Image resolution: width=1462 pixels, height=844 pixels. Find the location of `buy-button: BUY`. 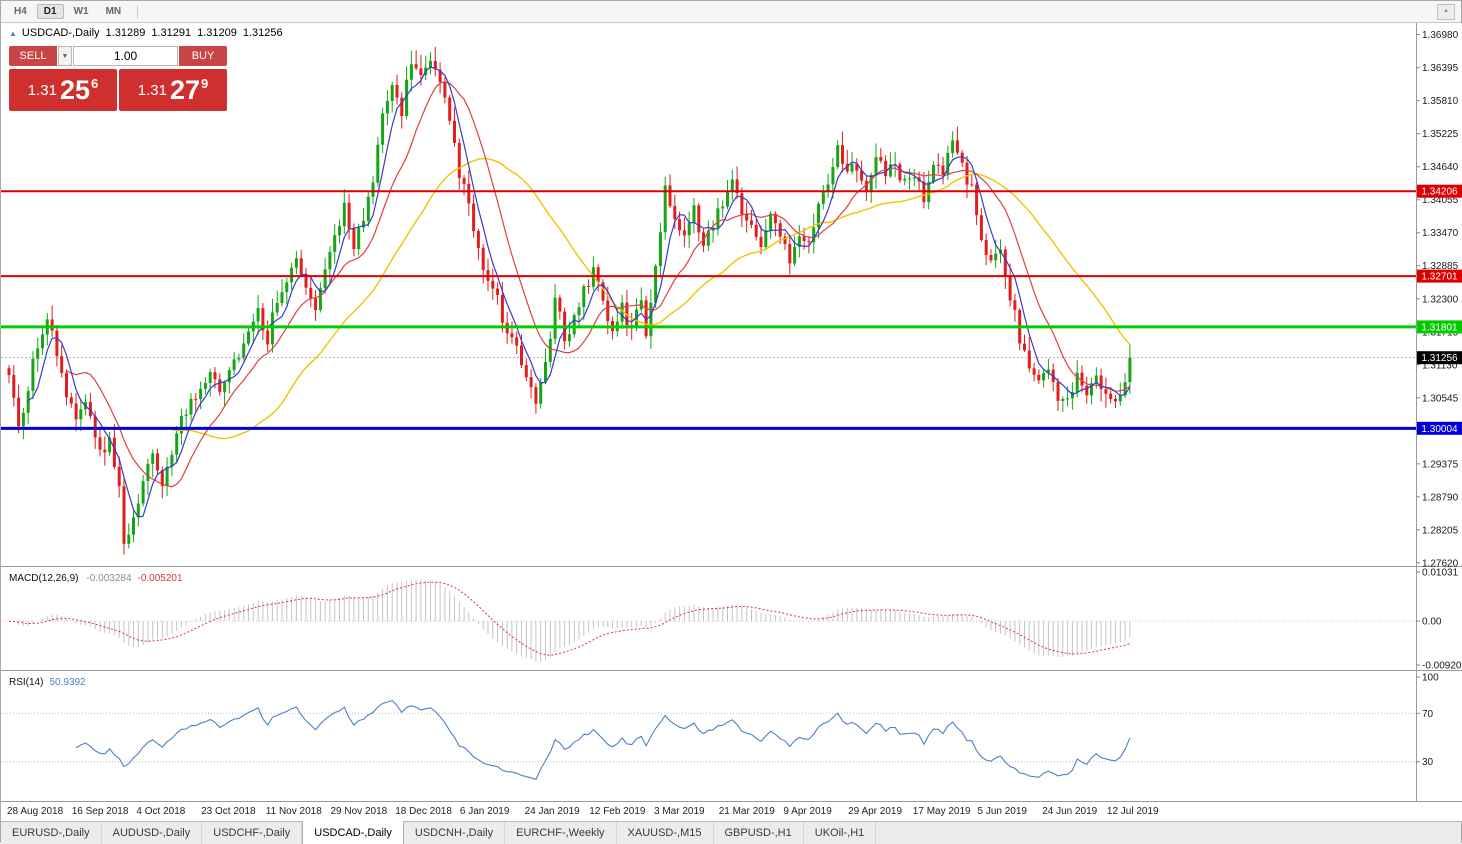

buy-button: BUY is located at coordinates (203, 56).